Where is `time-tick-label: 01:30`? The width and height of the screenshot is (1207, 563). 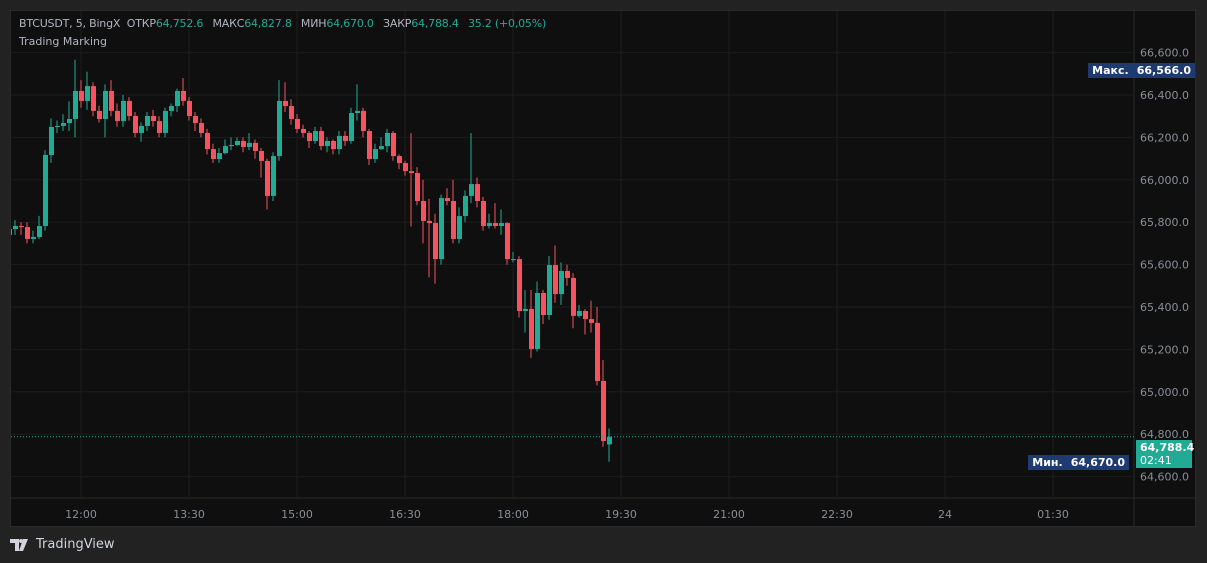
time-tick-label: 01:30 is located at coordinates (1053, 514).